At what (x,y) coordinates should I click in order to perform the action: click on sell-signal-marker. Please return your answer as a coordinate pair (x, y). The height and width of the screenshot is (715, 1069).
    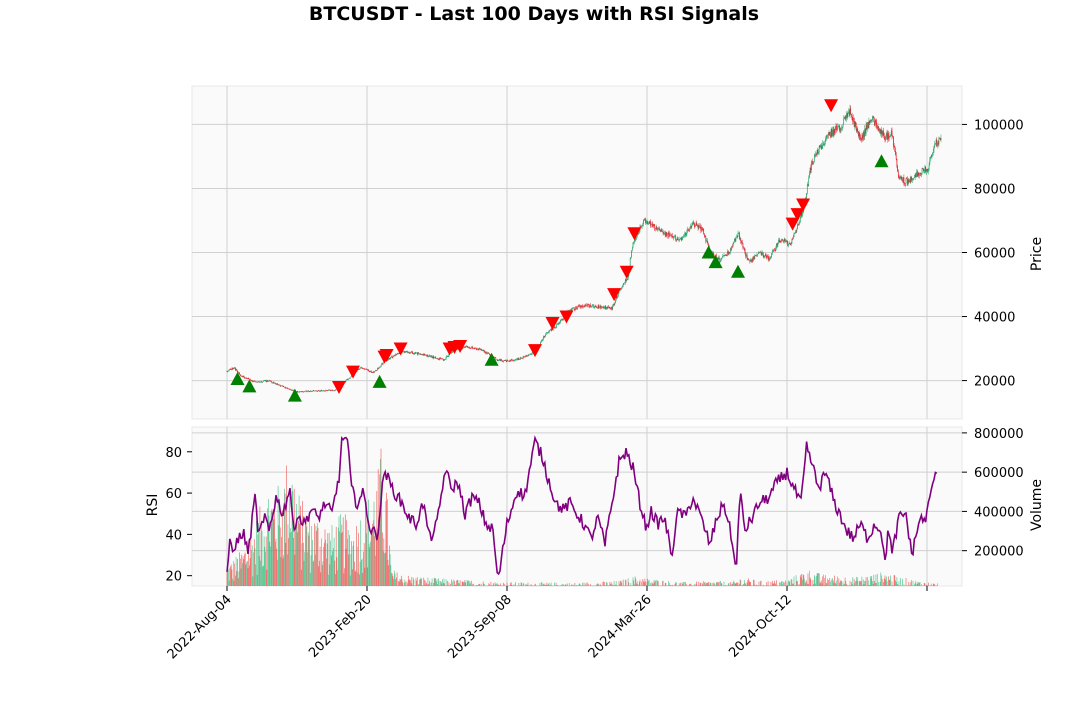
    Looking at the image, I should click on (792, 224).